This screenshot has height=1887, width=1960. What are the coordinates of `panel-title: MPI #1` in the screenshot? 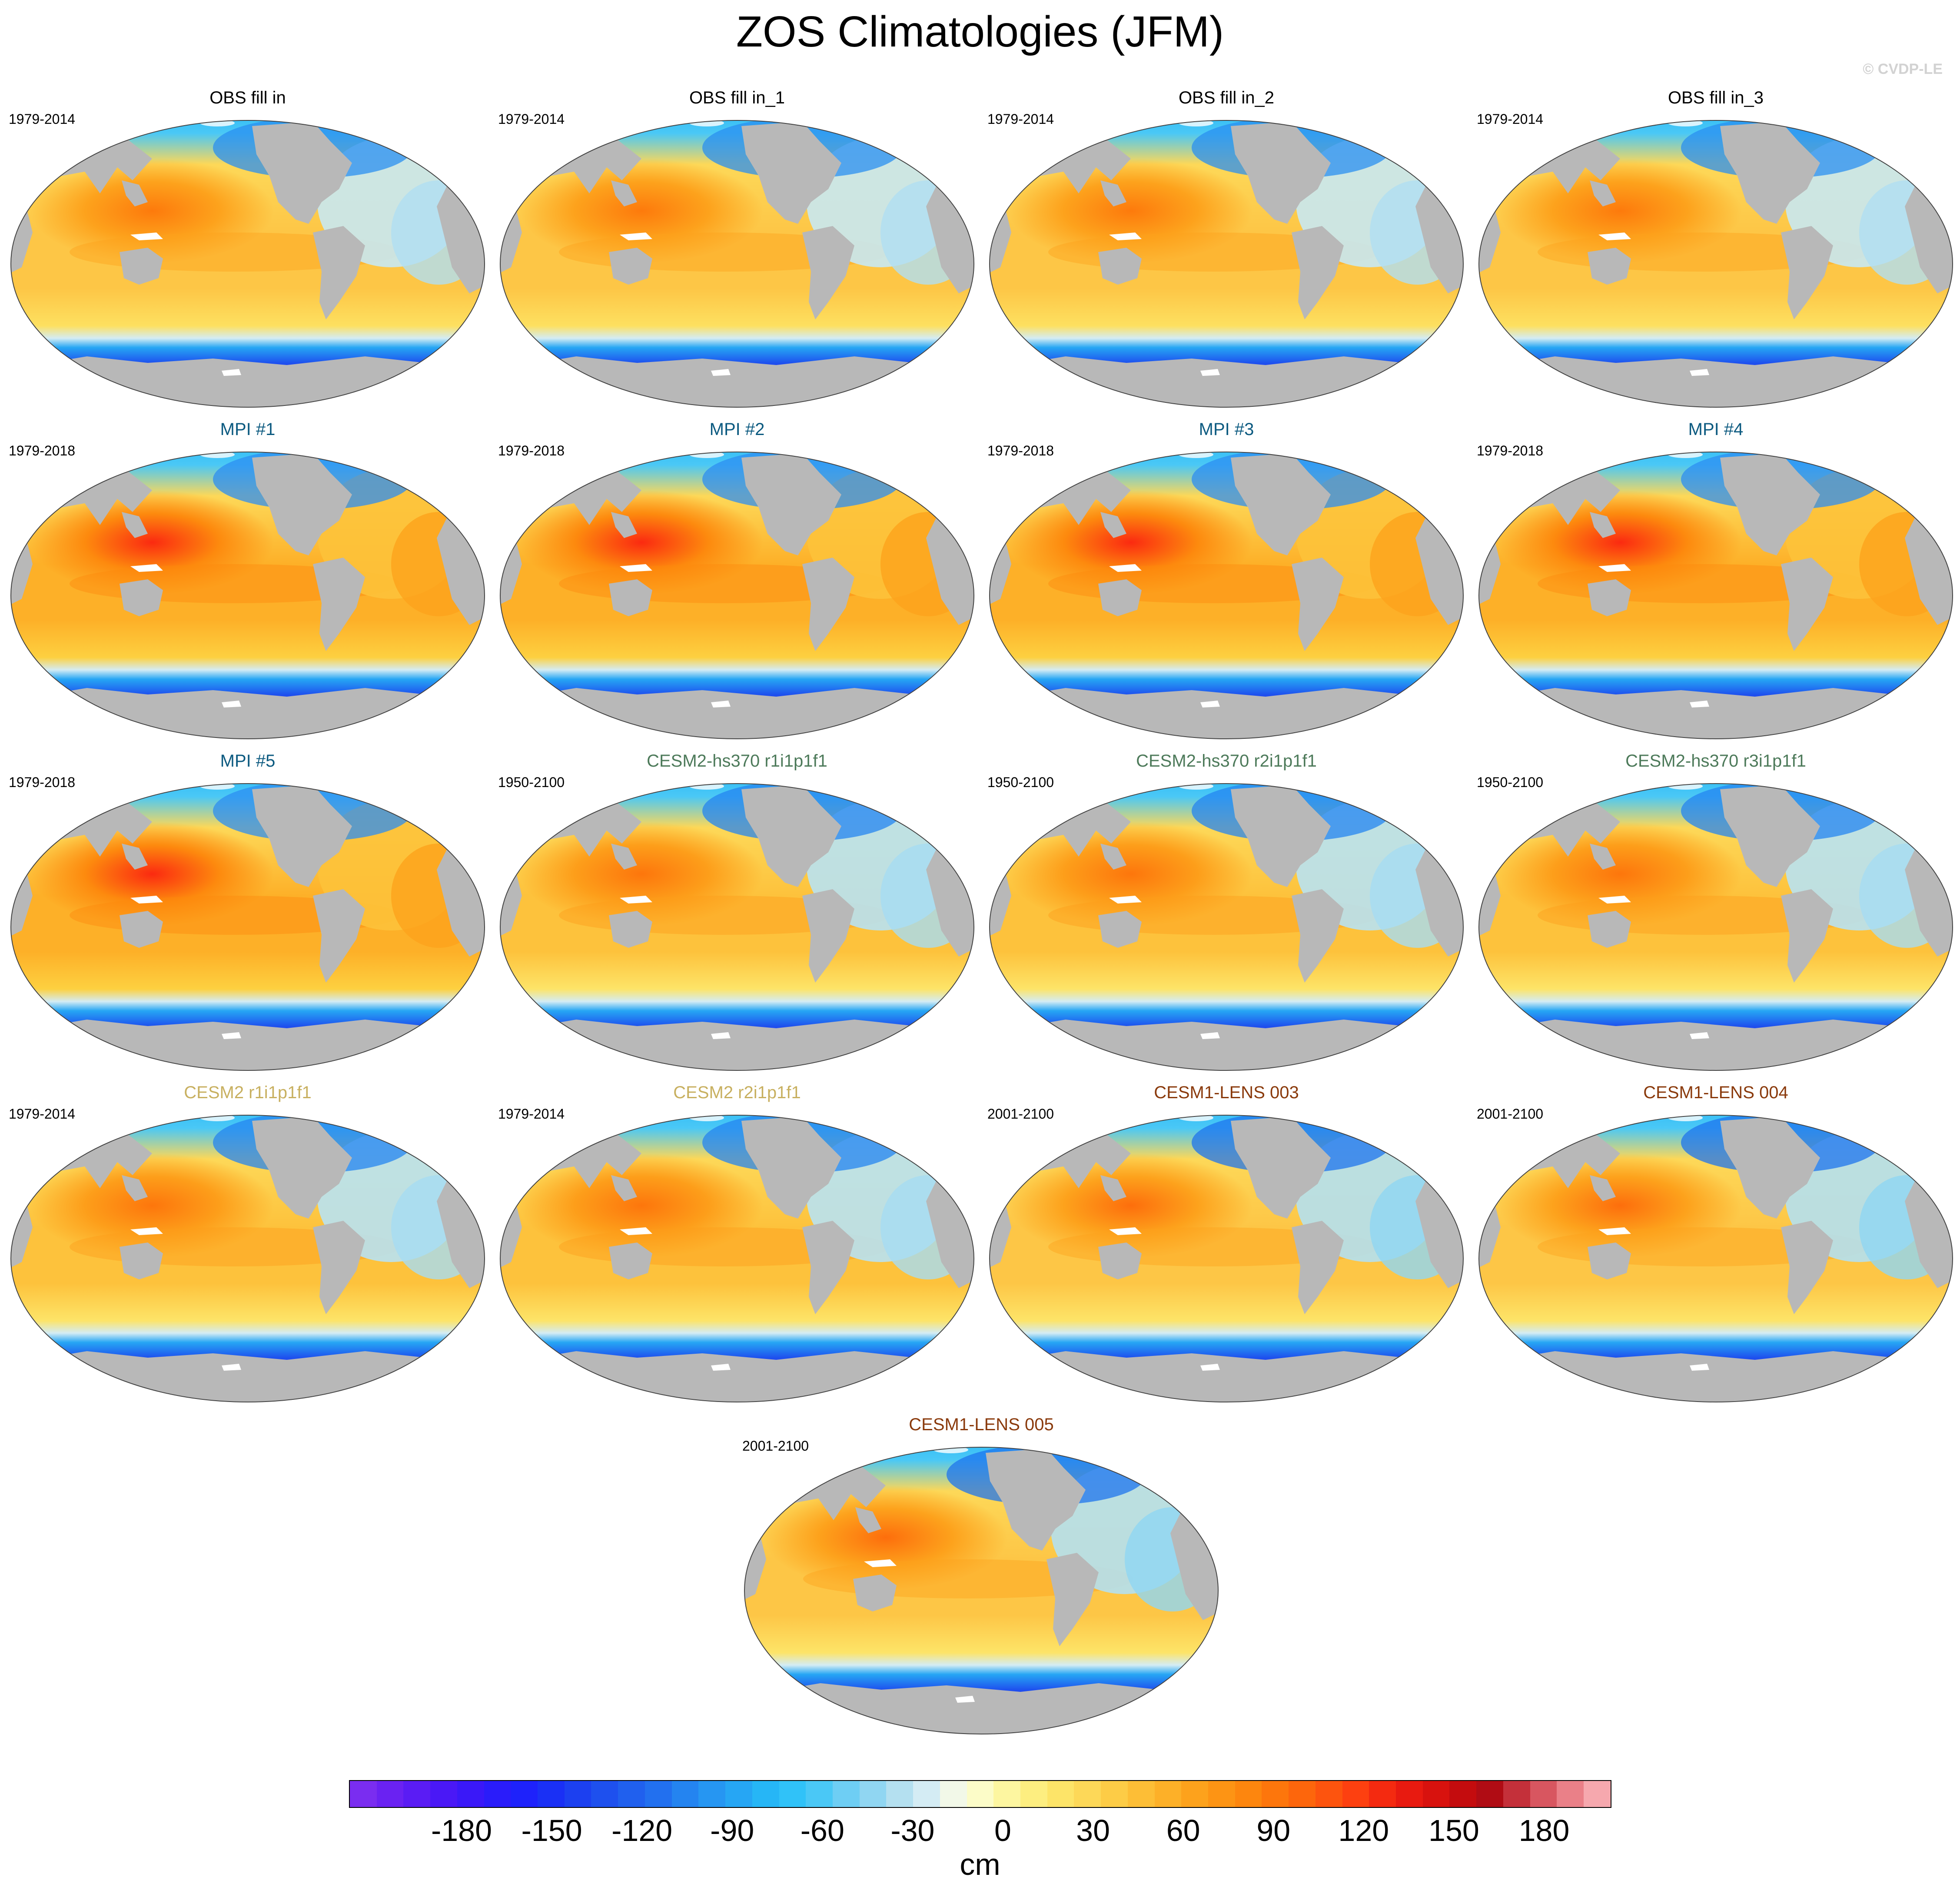 It's located at (248, 429).